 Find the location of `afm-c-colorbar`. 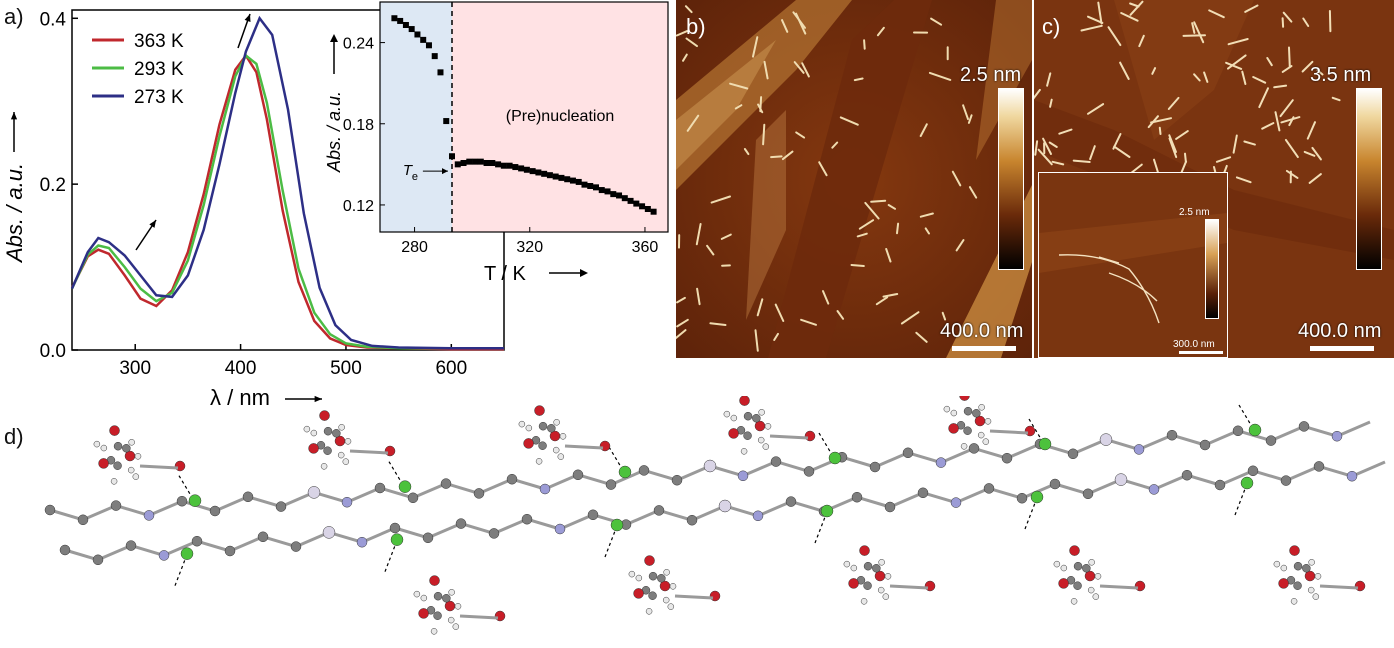

afm-c-colorbar is located at coordinates (1369, 179).